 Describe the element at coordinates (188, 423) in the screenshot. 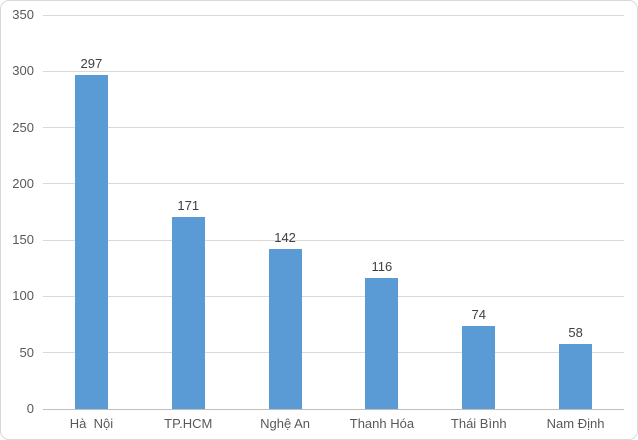

I see `category-label: TP.HCM` at that location.